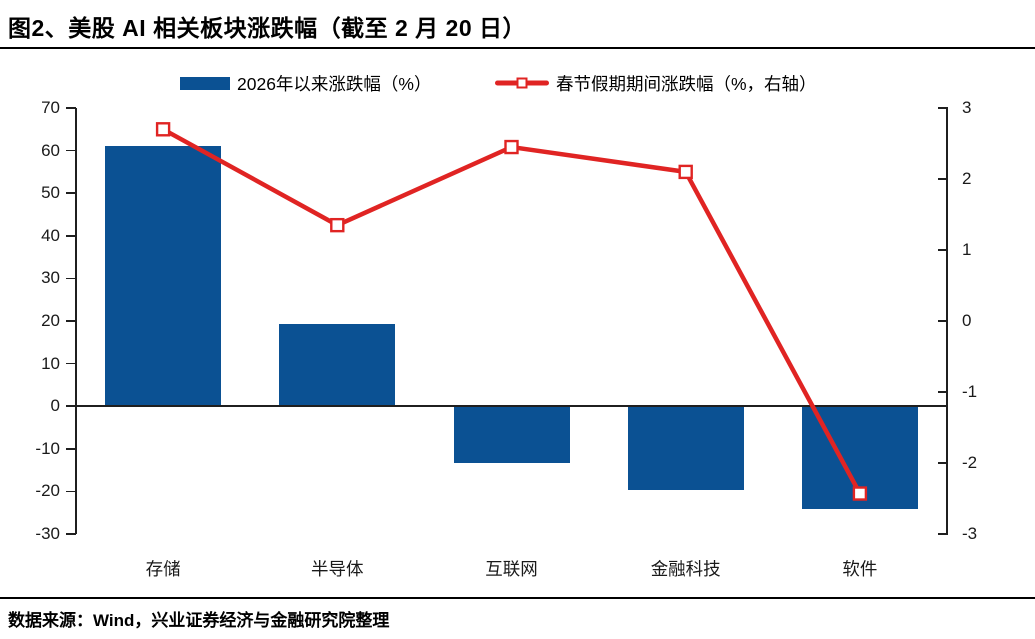  Describe the element at coordinates (970, 533) in the screenshot. I see `right-axis-tick-label: -3` at that location.